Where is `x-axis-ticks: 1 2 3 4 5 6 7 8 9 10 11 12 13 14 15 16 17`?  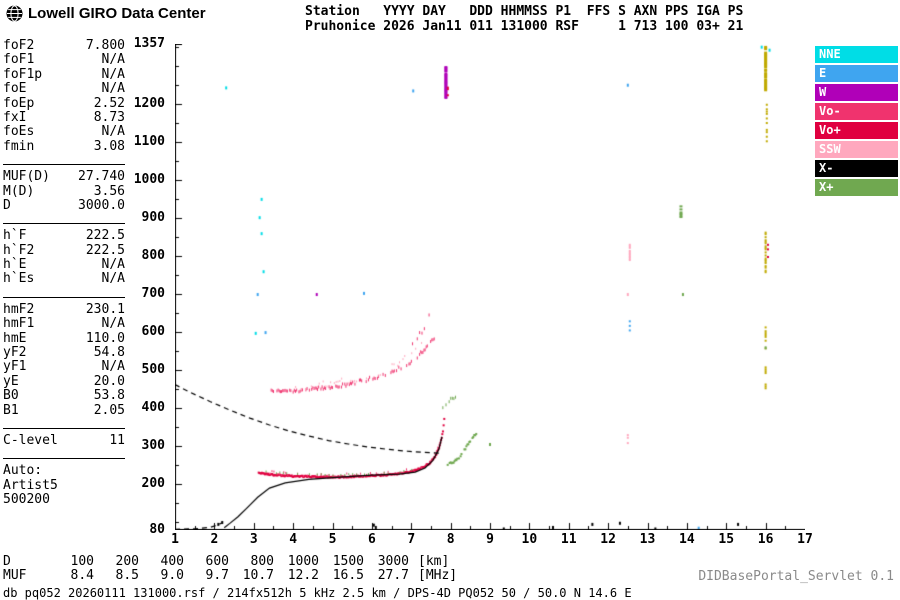 x-axis-ticks: 1 2 3 4 5 6 7 8 9 10 11 12 13 14 15 16 17 is located at coordinates (493, 540).